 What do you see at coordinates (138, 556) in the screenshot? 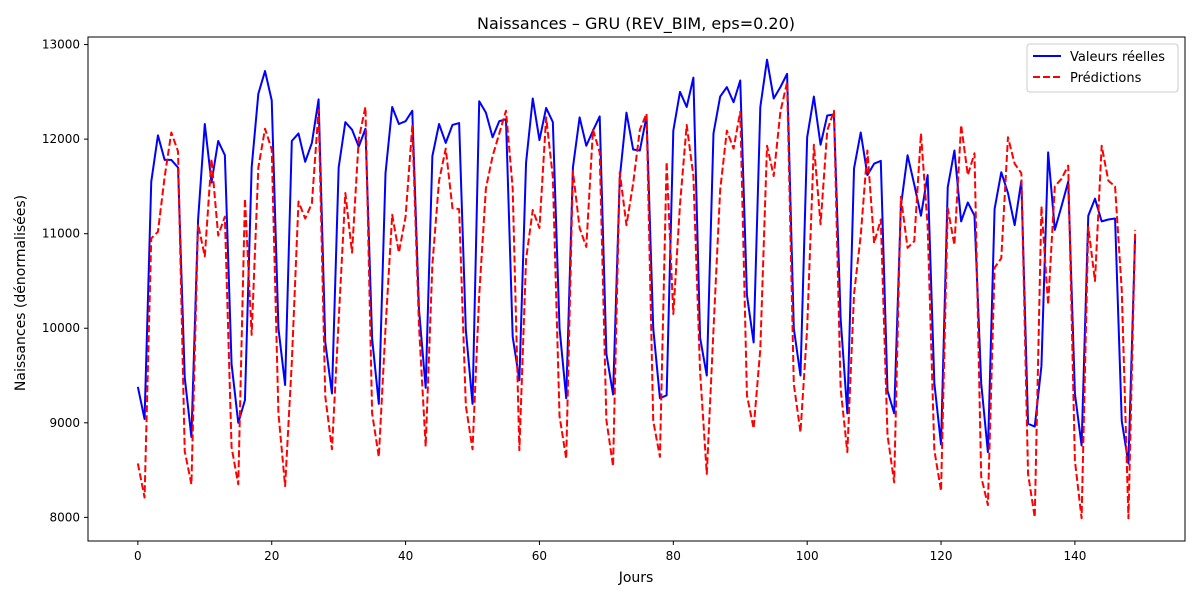
I see `x-tick-label: 0` at bounding box center [138, 556].